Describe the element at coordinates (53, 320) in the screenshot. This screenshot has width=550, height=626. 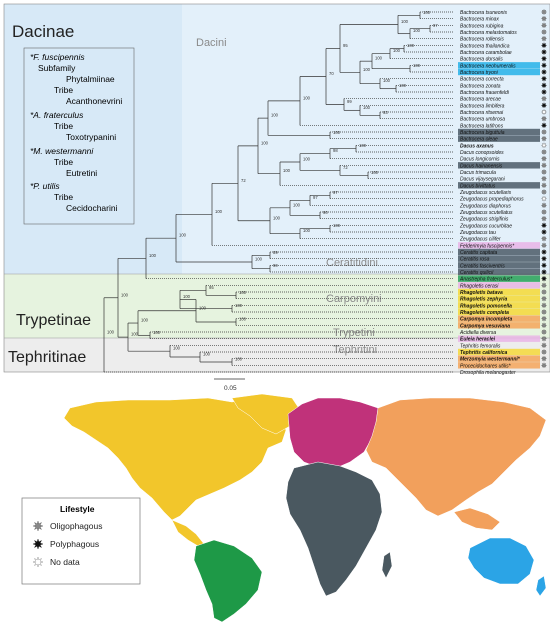
I see `subfamily-label-trypetinae: Trypetinae` at that location.